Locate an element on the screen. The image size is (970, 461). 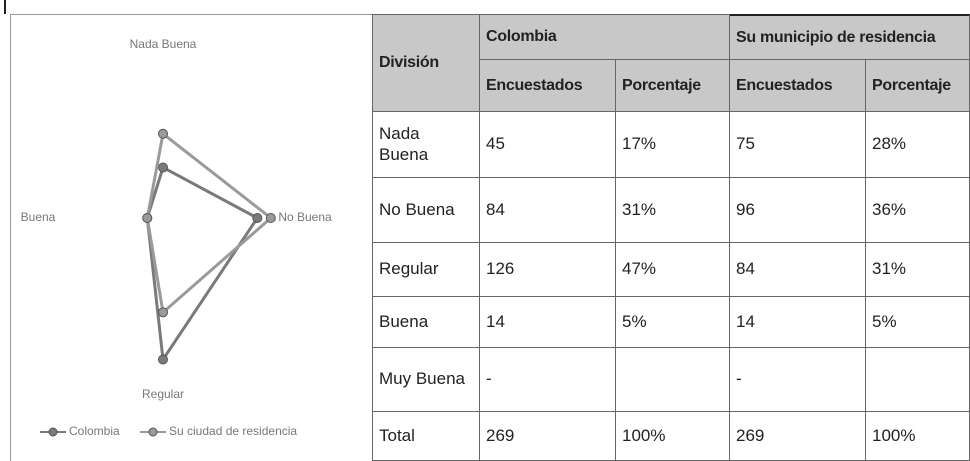
legend-label: Su ciudad de residencia is located at coordinates (233, 431).